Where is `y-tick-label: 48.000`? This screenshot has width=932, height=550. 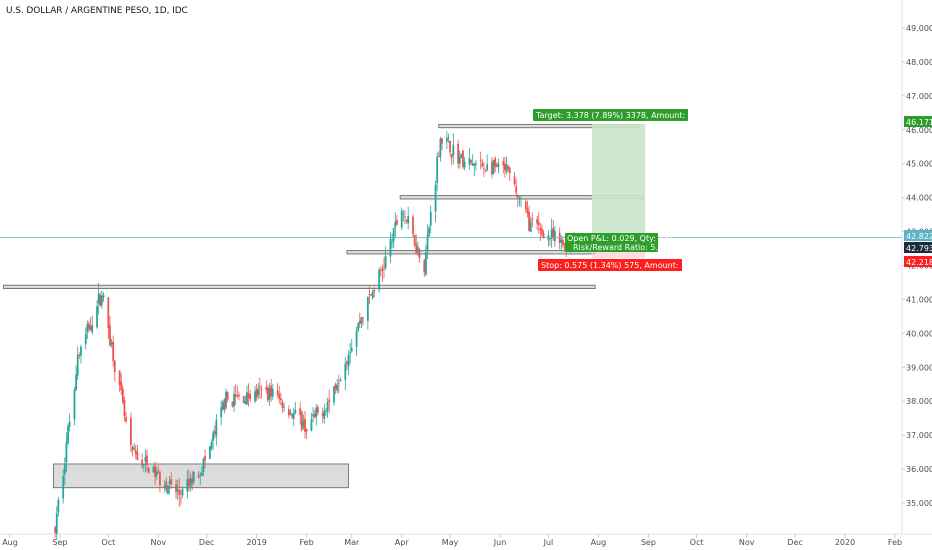 y-tick-label: 48.000 is located at coordinates (919, 62).